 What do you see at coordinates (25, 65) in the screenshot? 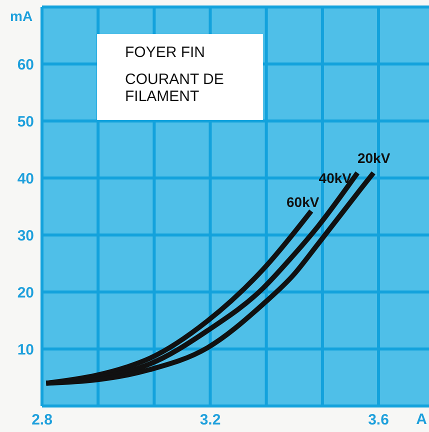
I see `y-tick-label: 60` at bounding box center [25, 65].